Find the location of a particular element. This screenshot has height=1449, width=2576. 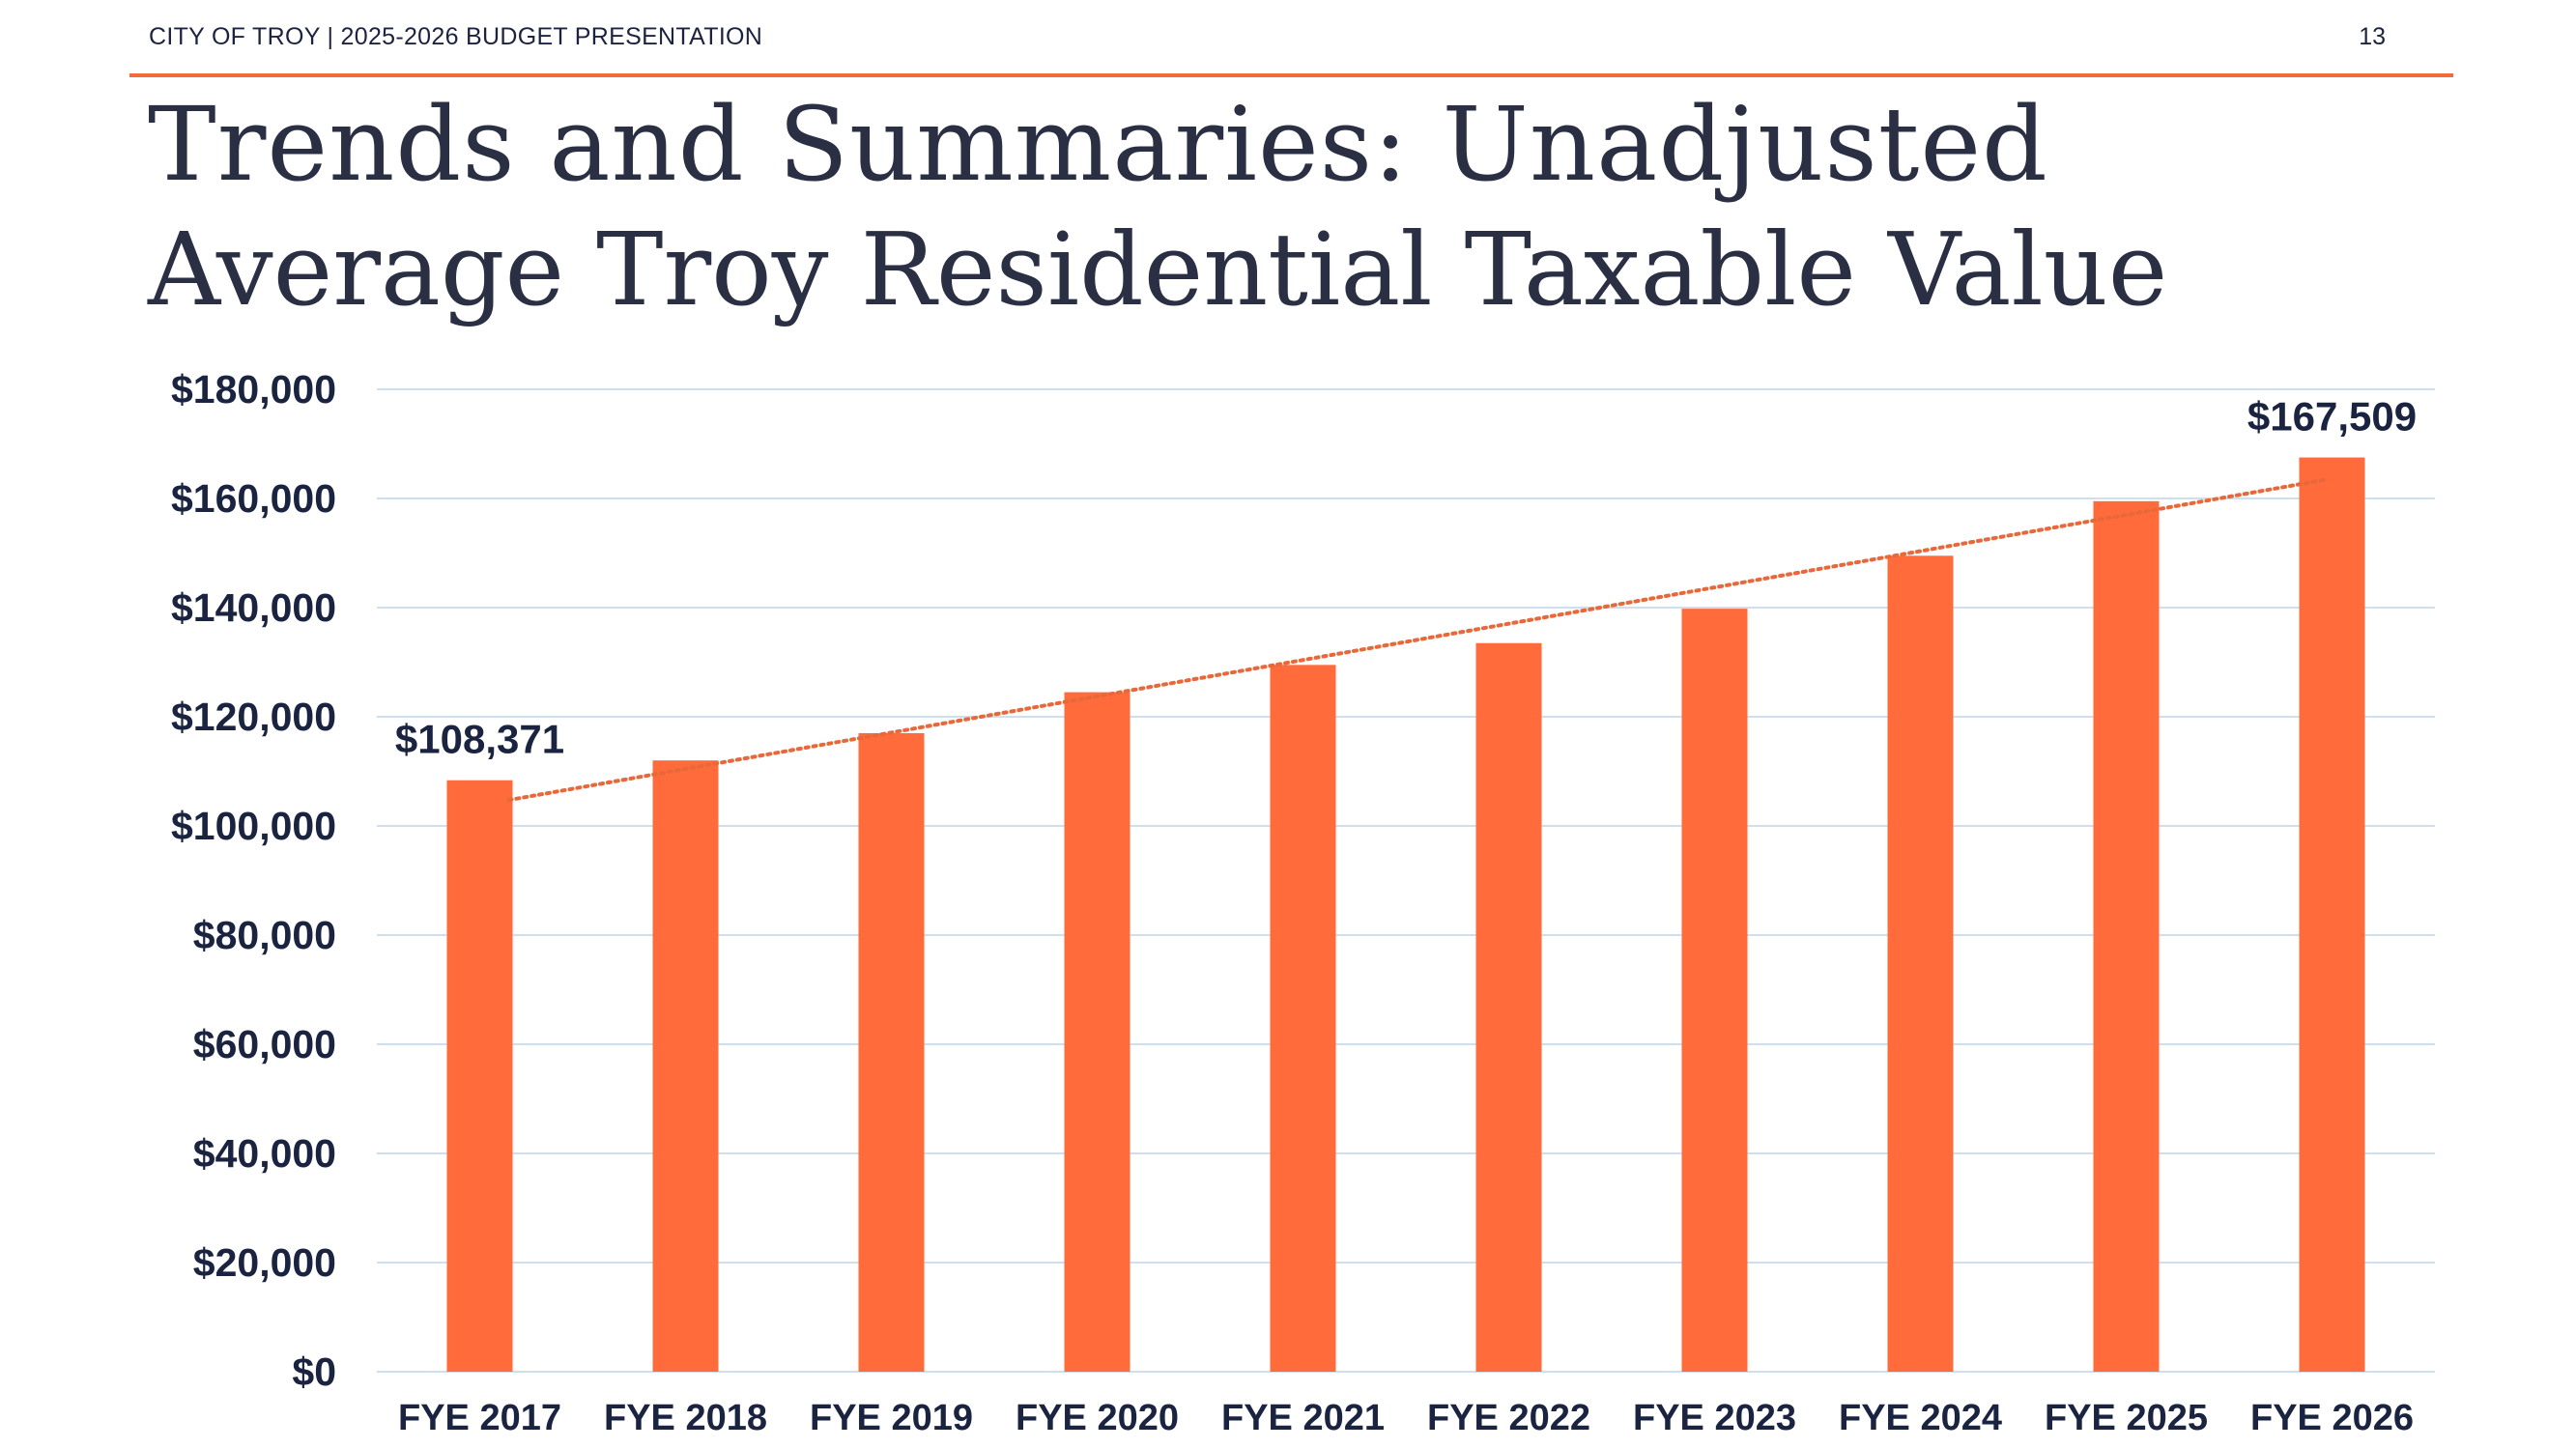

x-category-label: FYE 2020 is located at coordinates (1098, 1418).